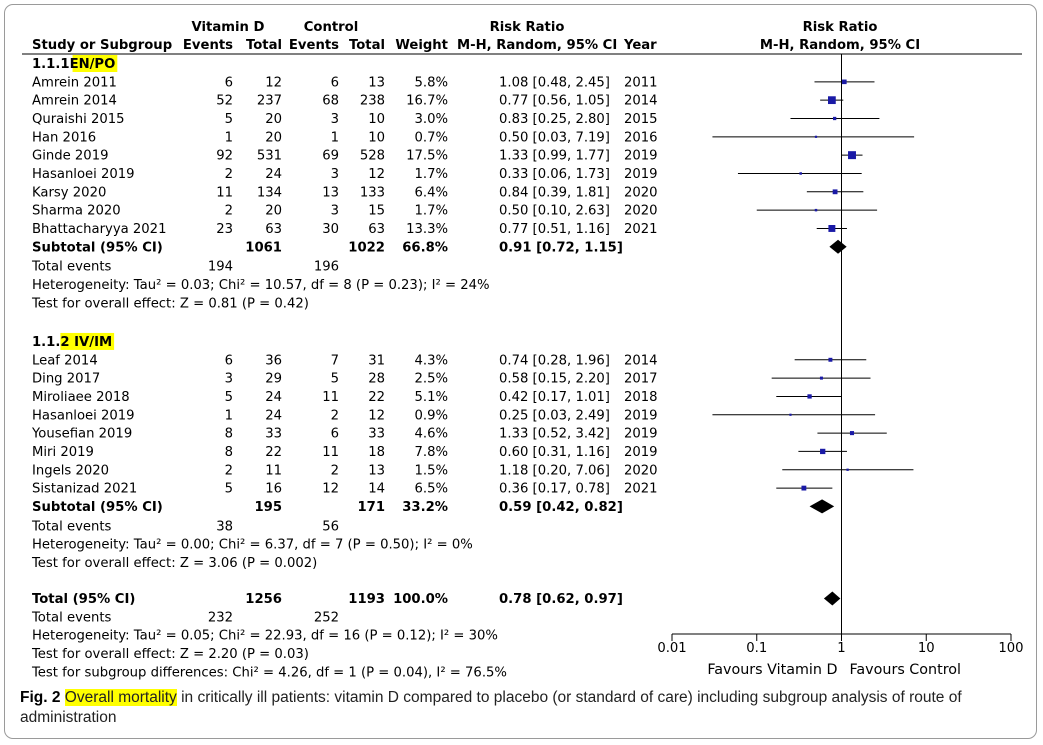  I want to click on ci-text: 0.84 [0.39, 1.81], so click(554, 192).